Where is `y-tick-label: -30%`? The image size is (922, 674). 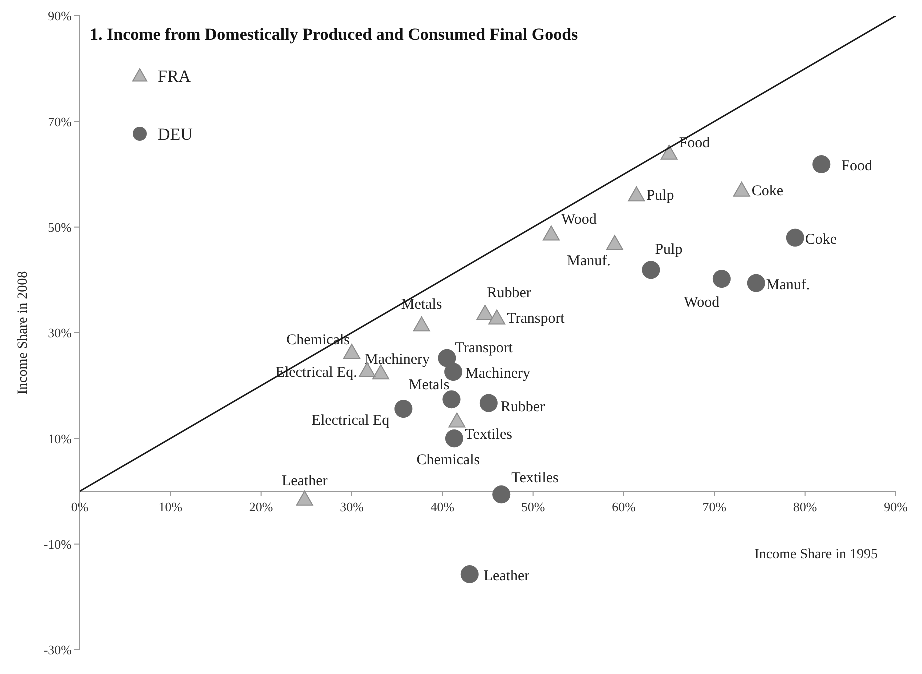 y-tick-label: -30% is located at coordinates (58, 650).